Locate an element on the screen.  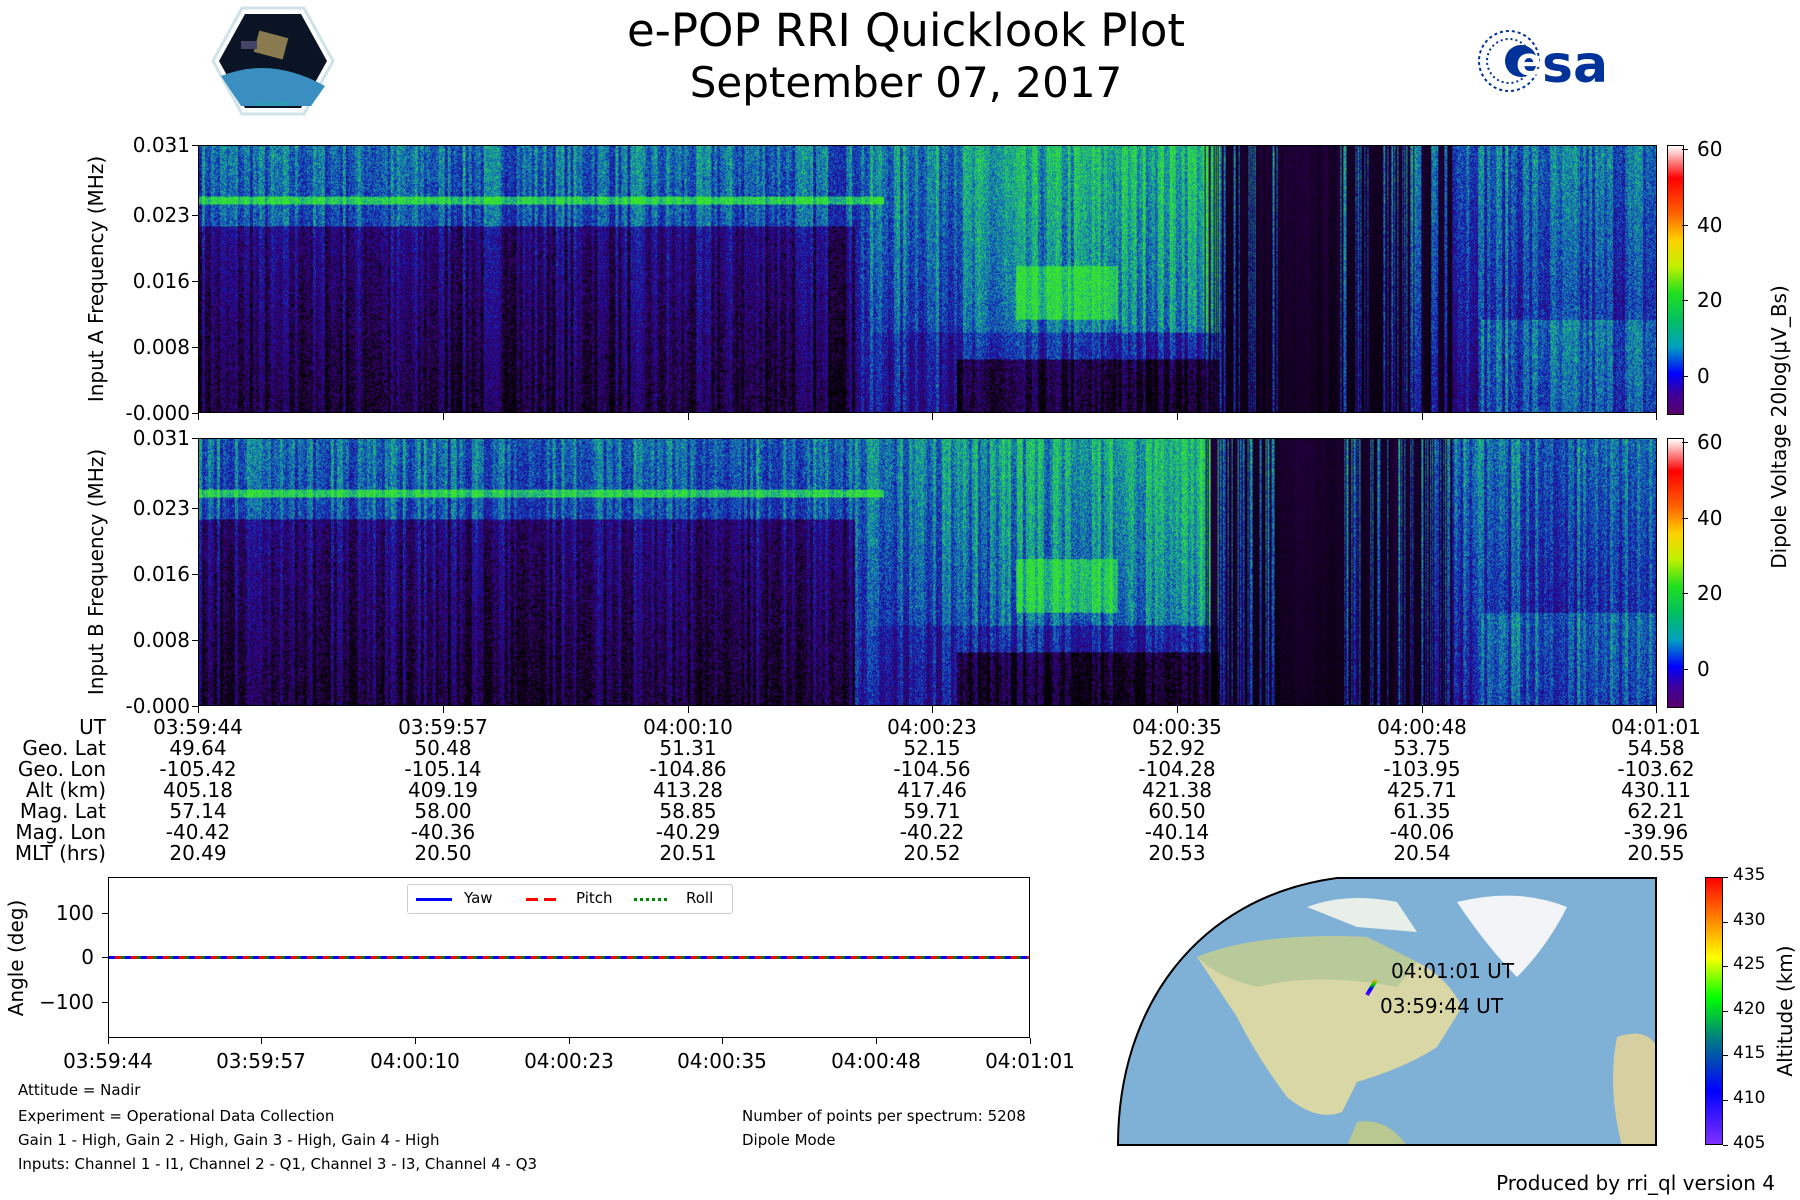
ephemeris-cell: 04:00:35 is located at coordinates (1177, 727).